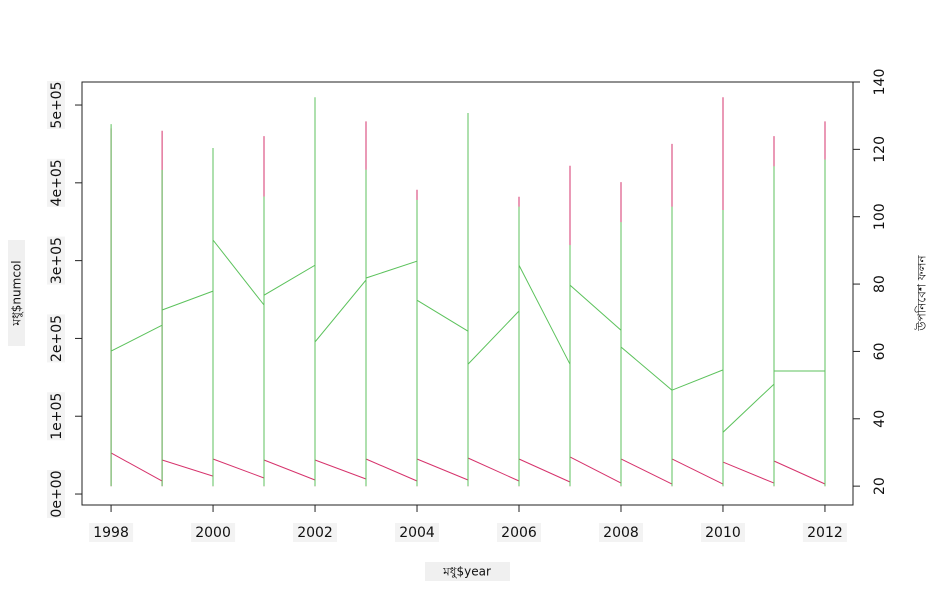  I want to click on y2-tick-label: 140, so click(880, 82).